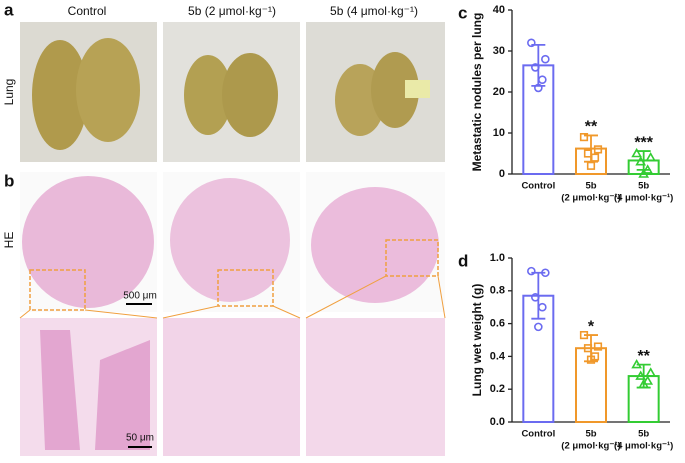 The width and height of the screenshot is (685, 463). What do you see at coordinates (497, 258) in the screenshot?
I see `y-tick-label: 1.0` at bounding box center [497, 258].